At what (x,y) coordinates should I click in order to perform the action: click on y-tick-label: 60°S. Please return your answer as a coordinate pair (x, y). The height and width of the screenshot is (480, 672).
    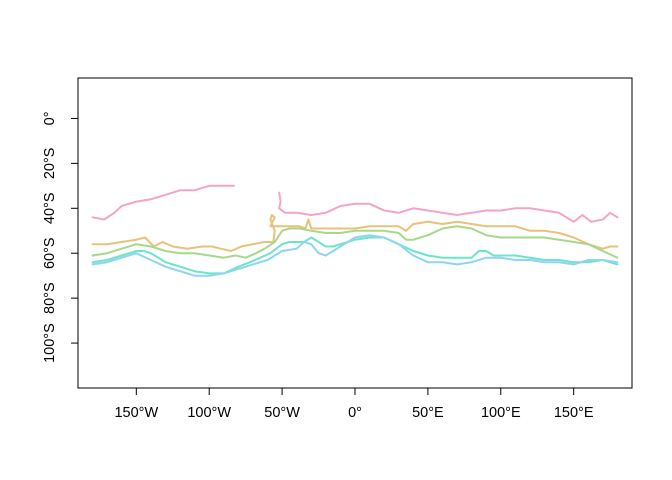
    Looking at the image, I should click on (50, 253).